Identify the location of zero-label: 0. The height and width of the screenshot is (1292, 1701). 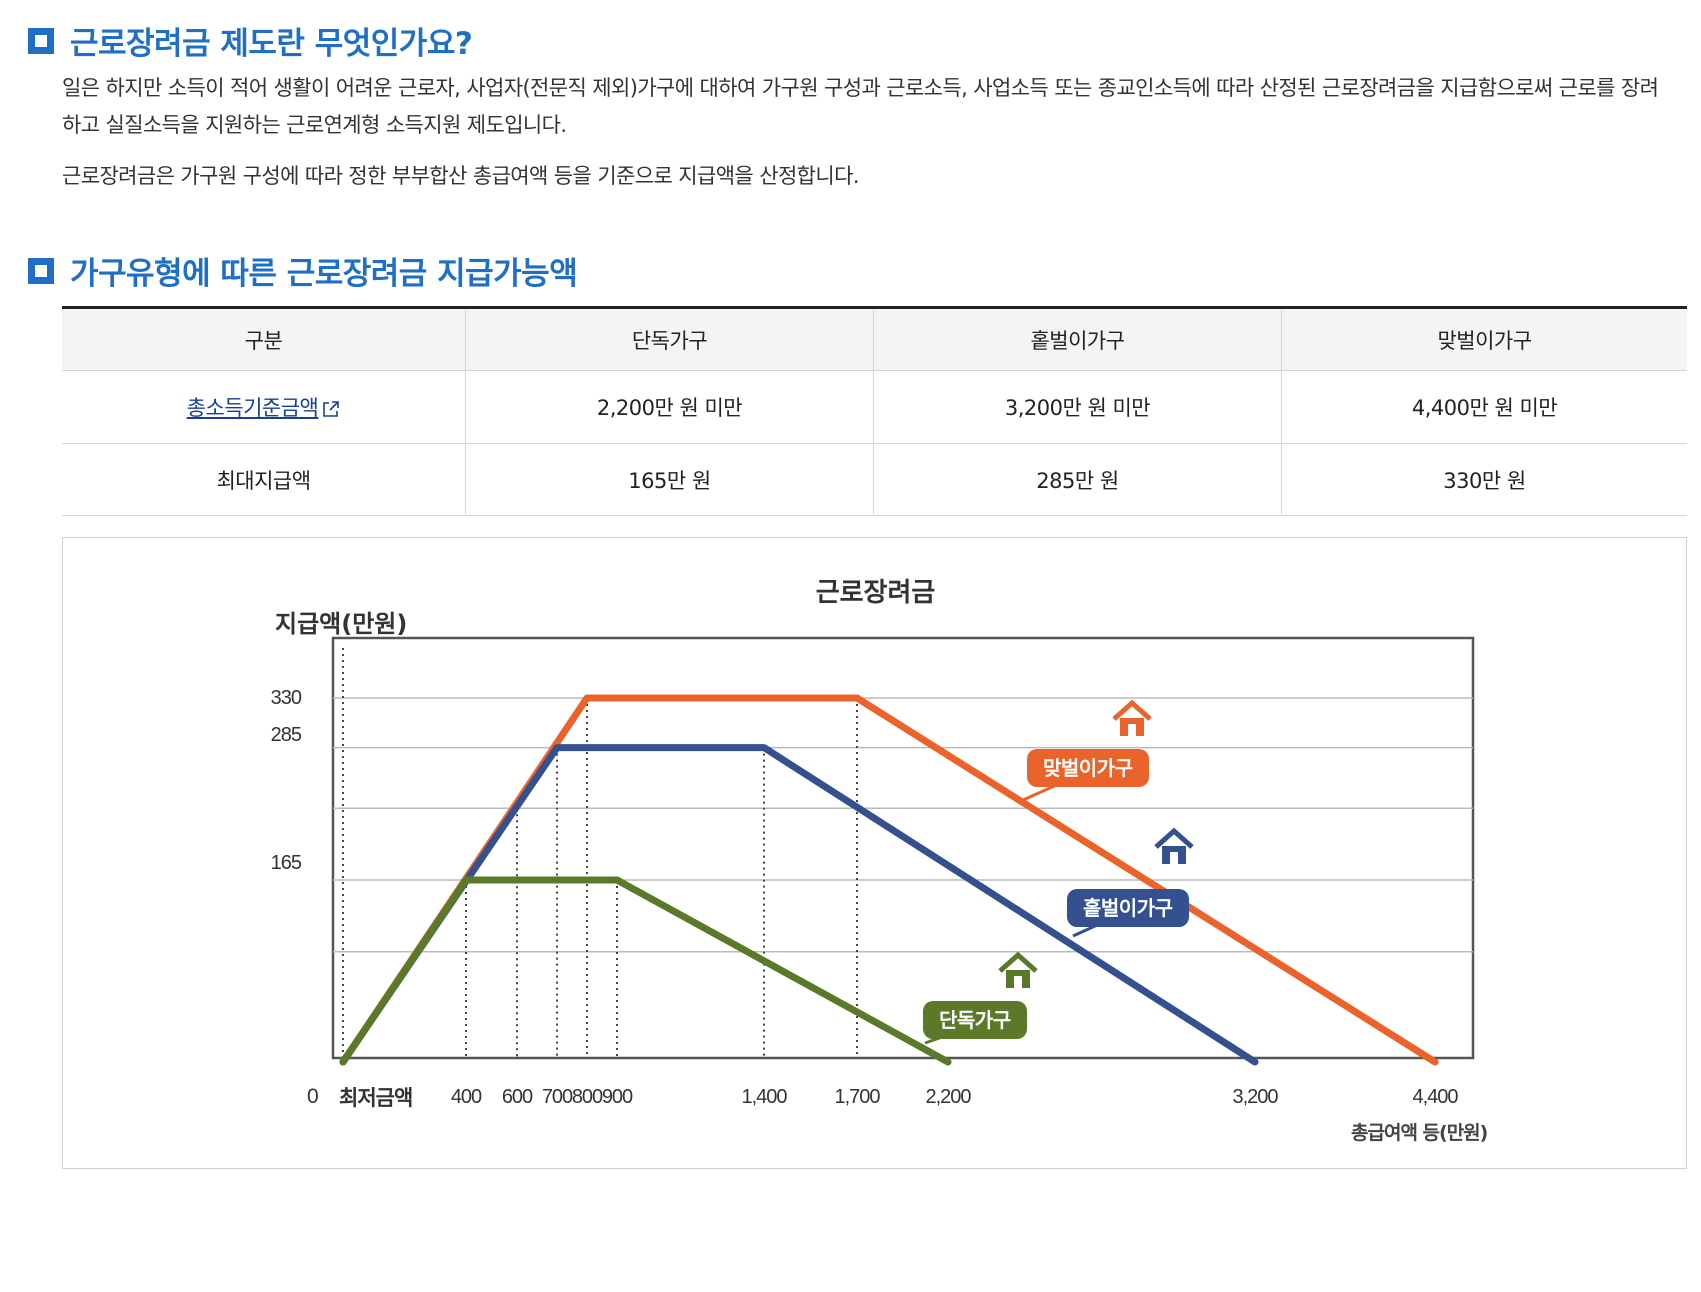
(313, 1096).